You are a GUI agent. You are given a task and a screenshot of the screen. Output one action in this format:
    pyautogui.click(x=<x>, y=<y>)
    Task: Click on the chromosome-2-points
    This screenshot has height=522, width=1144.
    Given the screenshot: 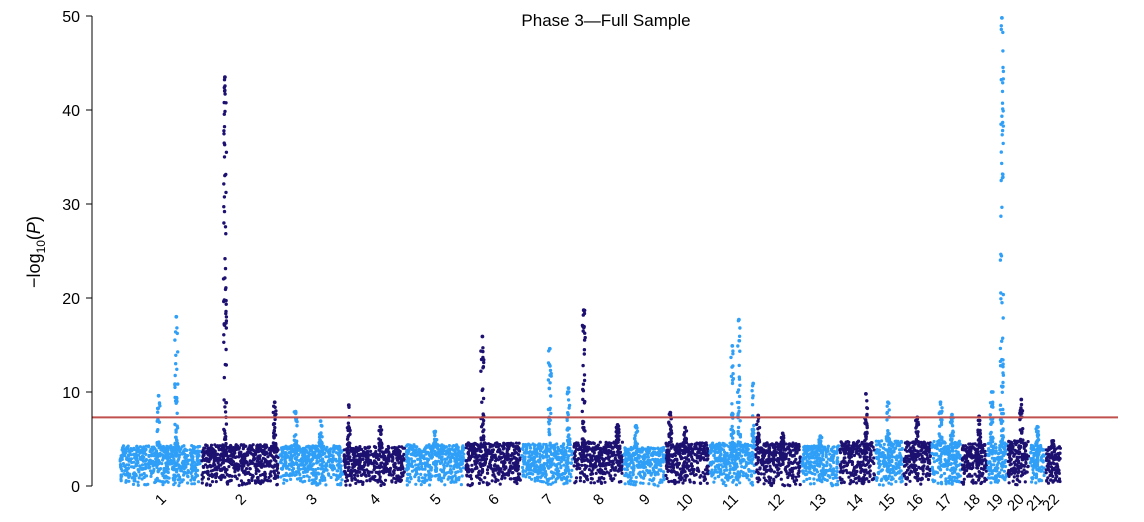 What is the action you would take?
    pyautogui.click(x=240, y=281)
    